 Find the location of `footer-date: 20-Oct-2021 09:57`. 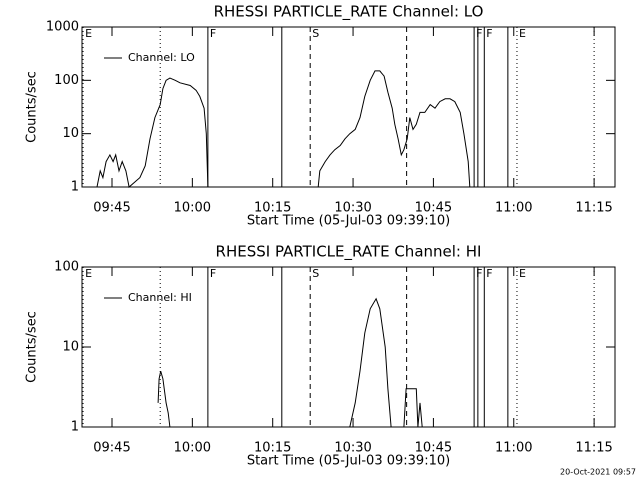

footer-date: 20-Oct-2021 09:57 is located at coordinates (598, 472).